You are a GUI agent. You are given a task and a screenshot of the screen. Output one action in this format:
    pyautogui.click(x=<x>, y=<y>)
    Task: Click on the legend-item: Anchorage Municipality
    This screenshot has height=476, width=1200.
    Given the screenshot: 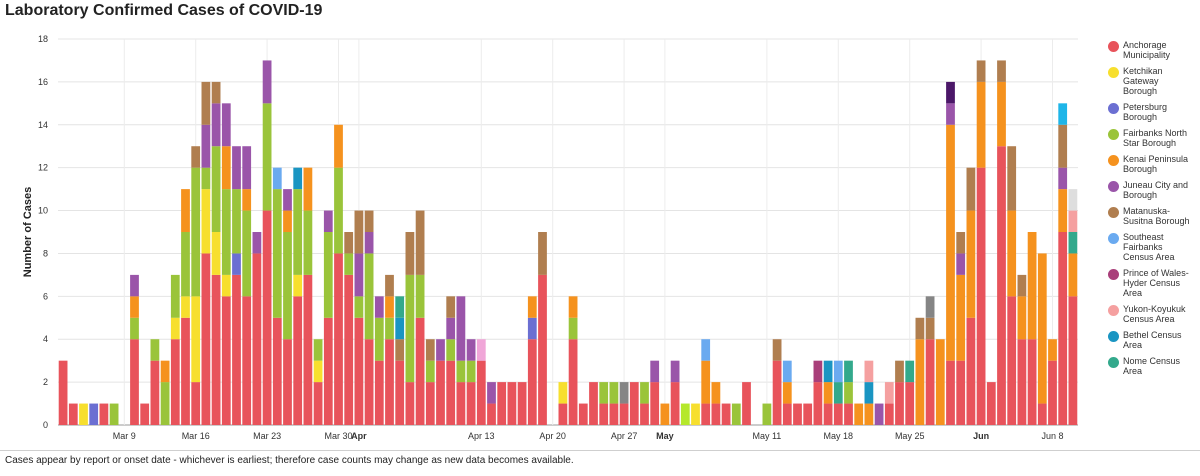 What is the action you would take?
    pyautogui.click(x=1153, y=50)
    